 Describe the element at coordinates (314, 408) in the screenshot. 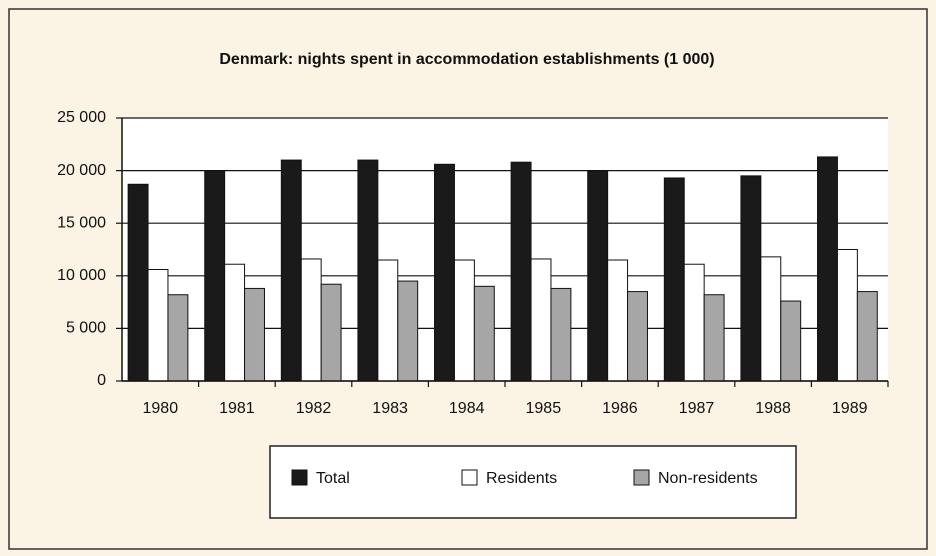

I see `x-tick-label: 1982` at that location.